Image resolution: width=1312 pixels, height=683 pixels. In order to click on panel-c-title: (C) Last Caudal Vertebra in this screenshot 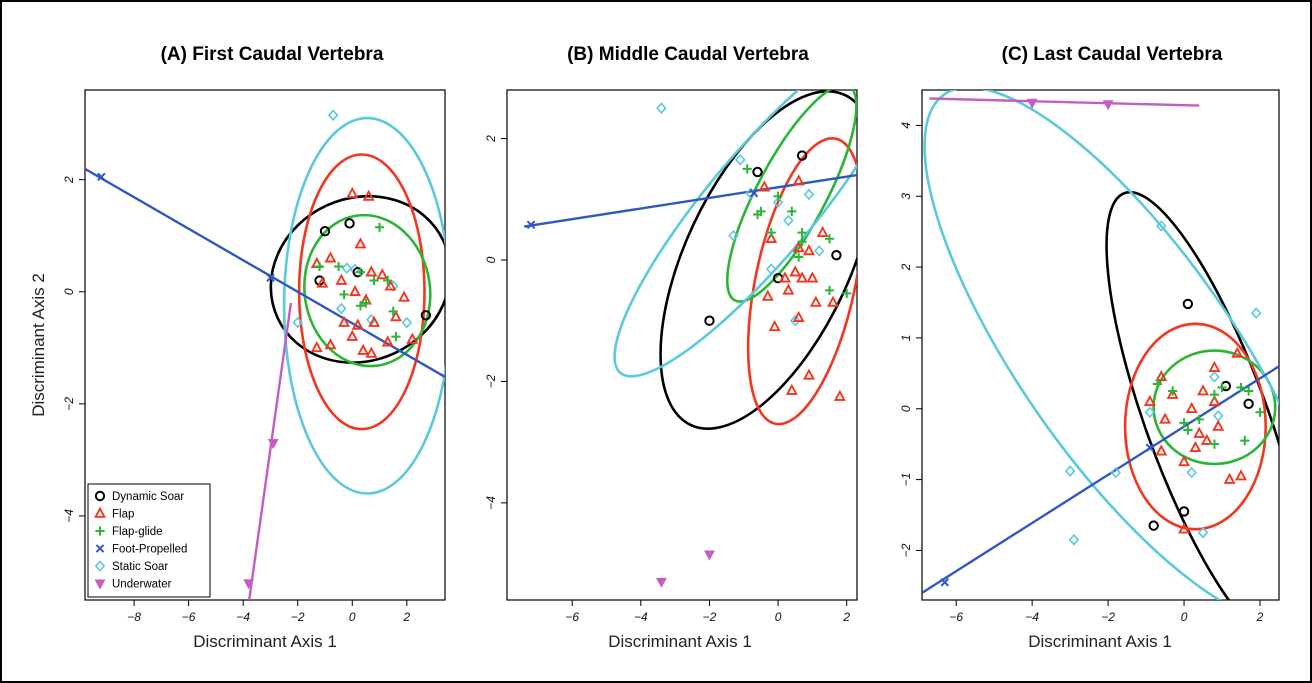, I will do `click(1112, 54)`.